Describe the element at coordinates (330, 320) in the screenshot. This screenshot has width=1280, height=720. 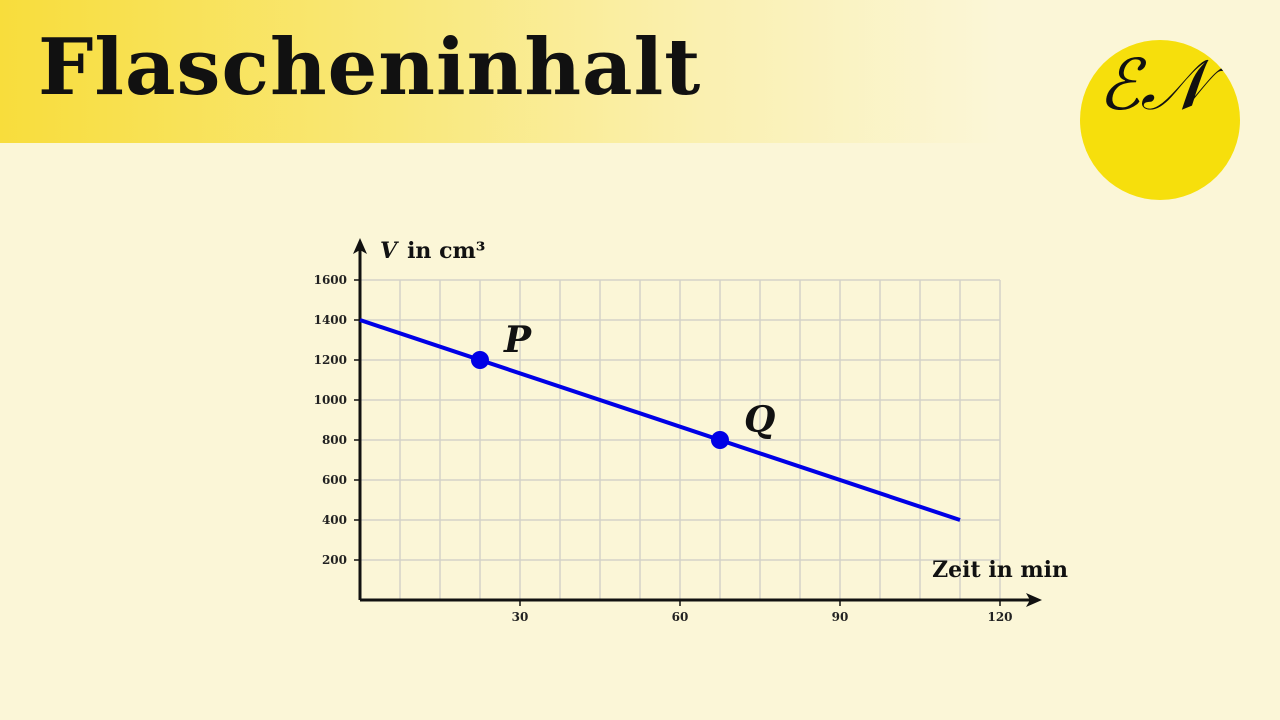
I see `y-tick-label: 1400` at that location.